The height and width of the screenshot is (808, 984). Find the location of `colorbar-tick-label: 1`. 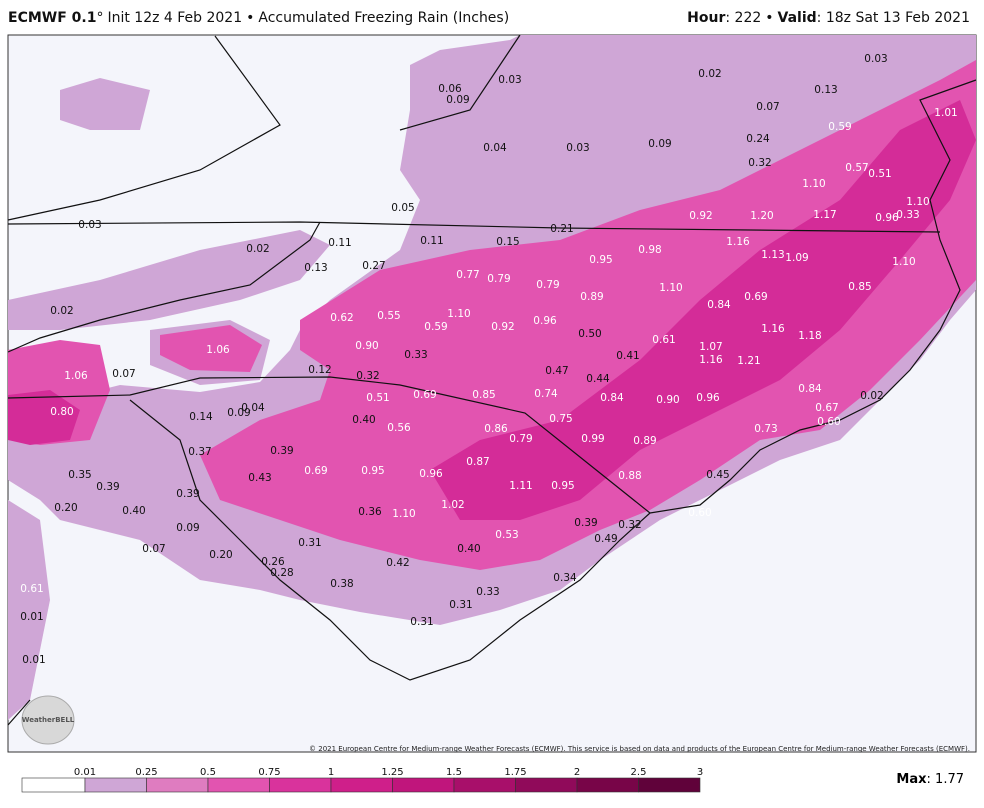

colorbar-tick-label: 1 is located at coordinates (331, 772).